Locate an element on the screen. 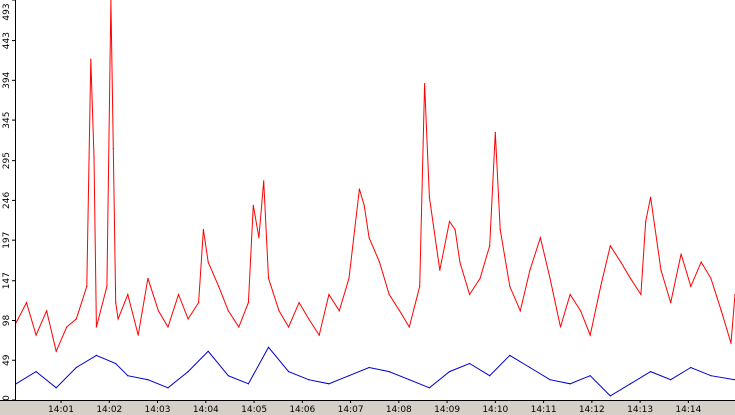 This screenshot has width=735, height=415. x-tick-label: 14:05 is located at coordinates (254, 410).